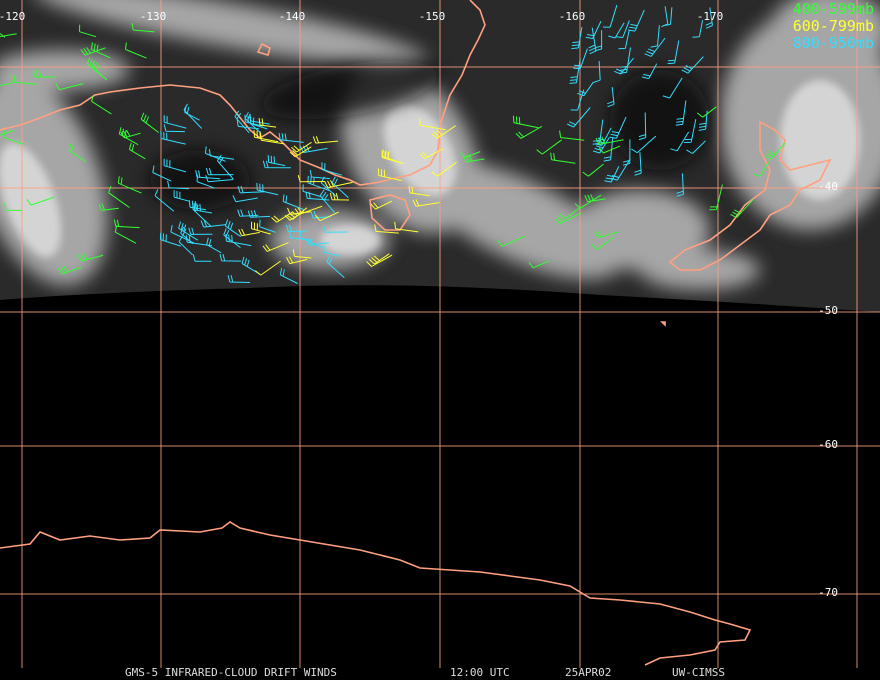  What do you see at coordinates (231, 672) in the screenshot?
I see `footer-title: GMS-5 INFRARED-CLOUD DRIFT WINDS` at bounding box center [231, 672].